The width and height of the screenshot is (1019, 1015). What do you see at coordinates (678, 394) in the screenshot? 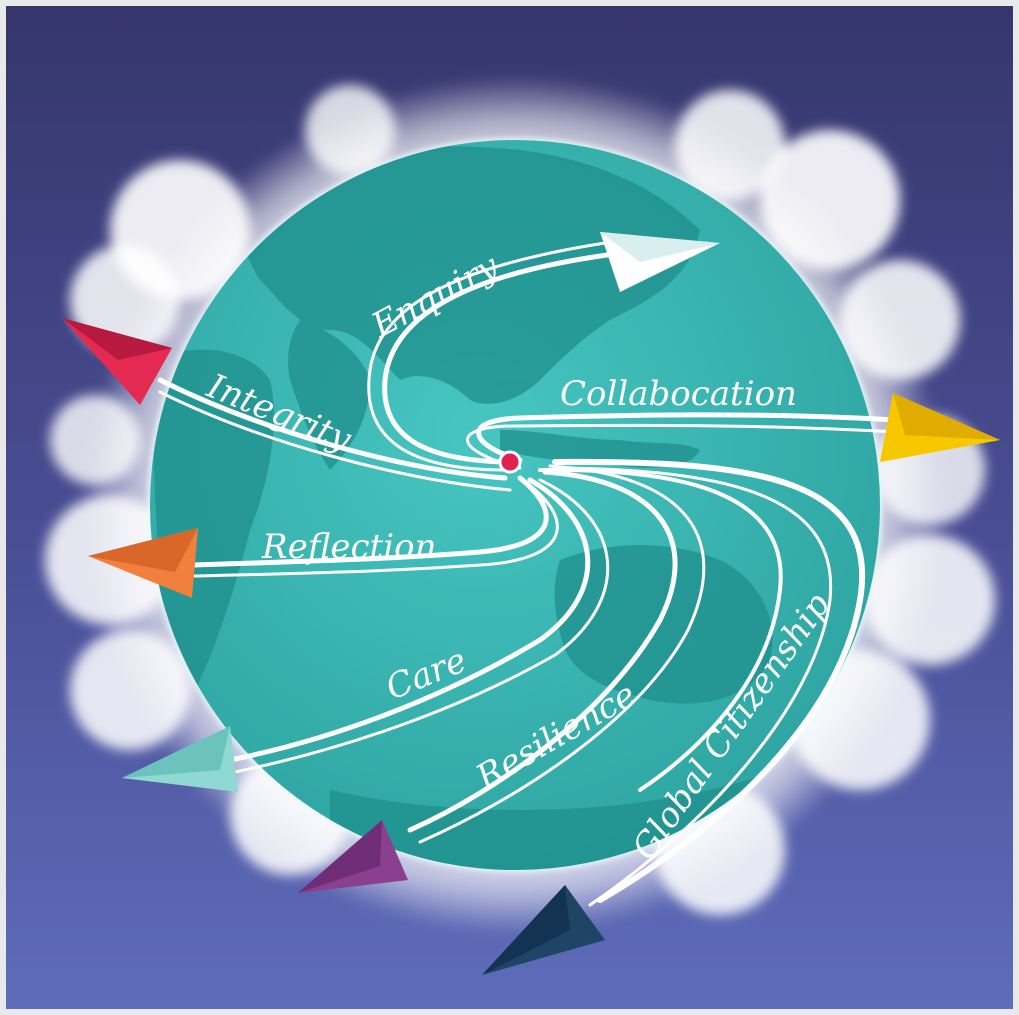
I see `label-collaboration: Collabocation` at bounding box center [678, 394].